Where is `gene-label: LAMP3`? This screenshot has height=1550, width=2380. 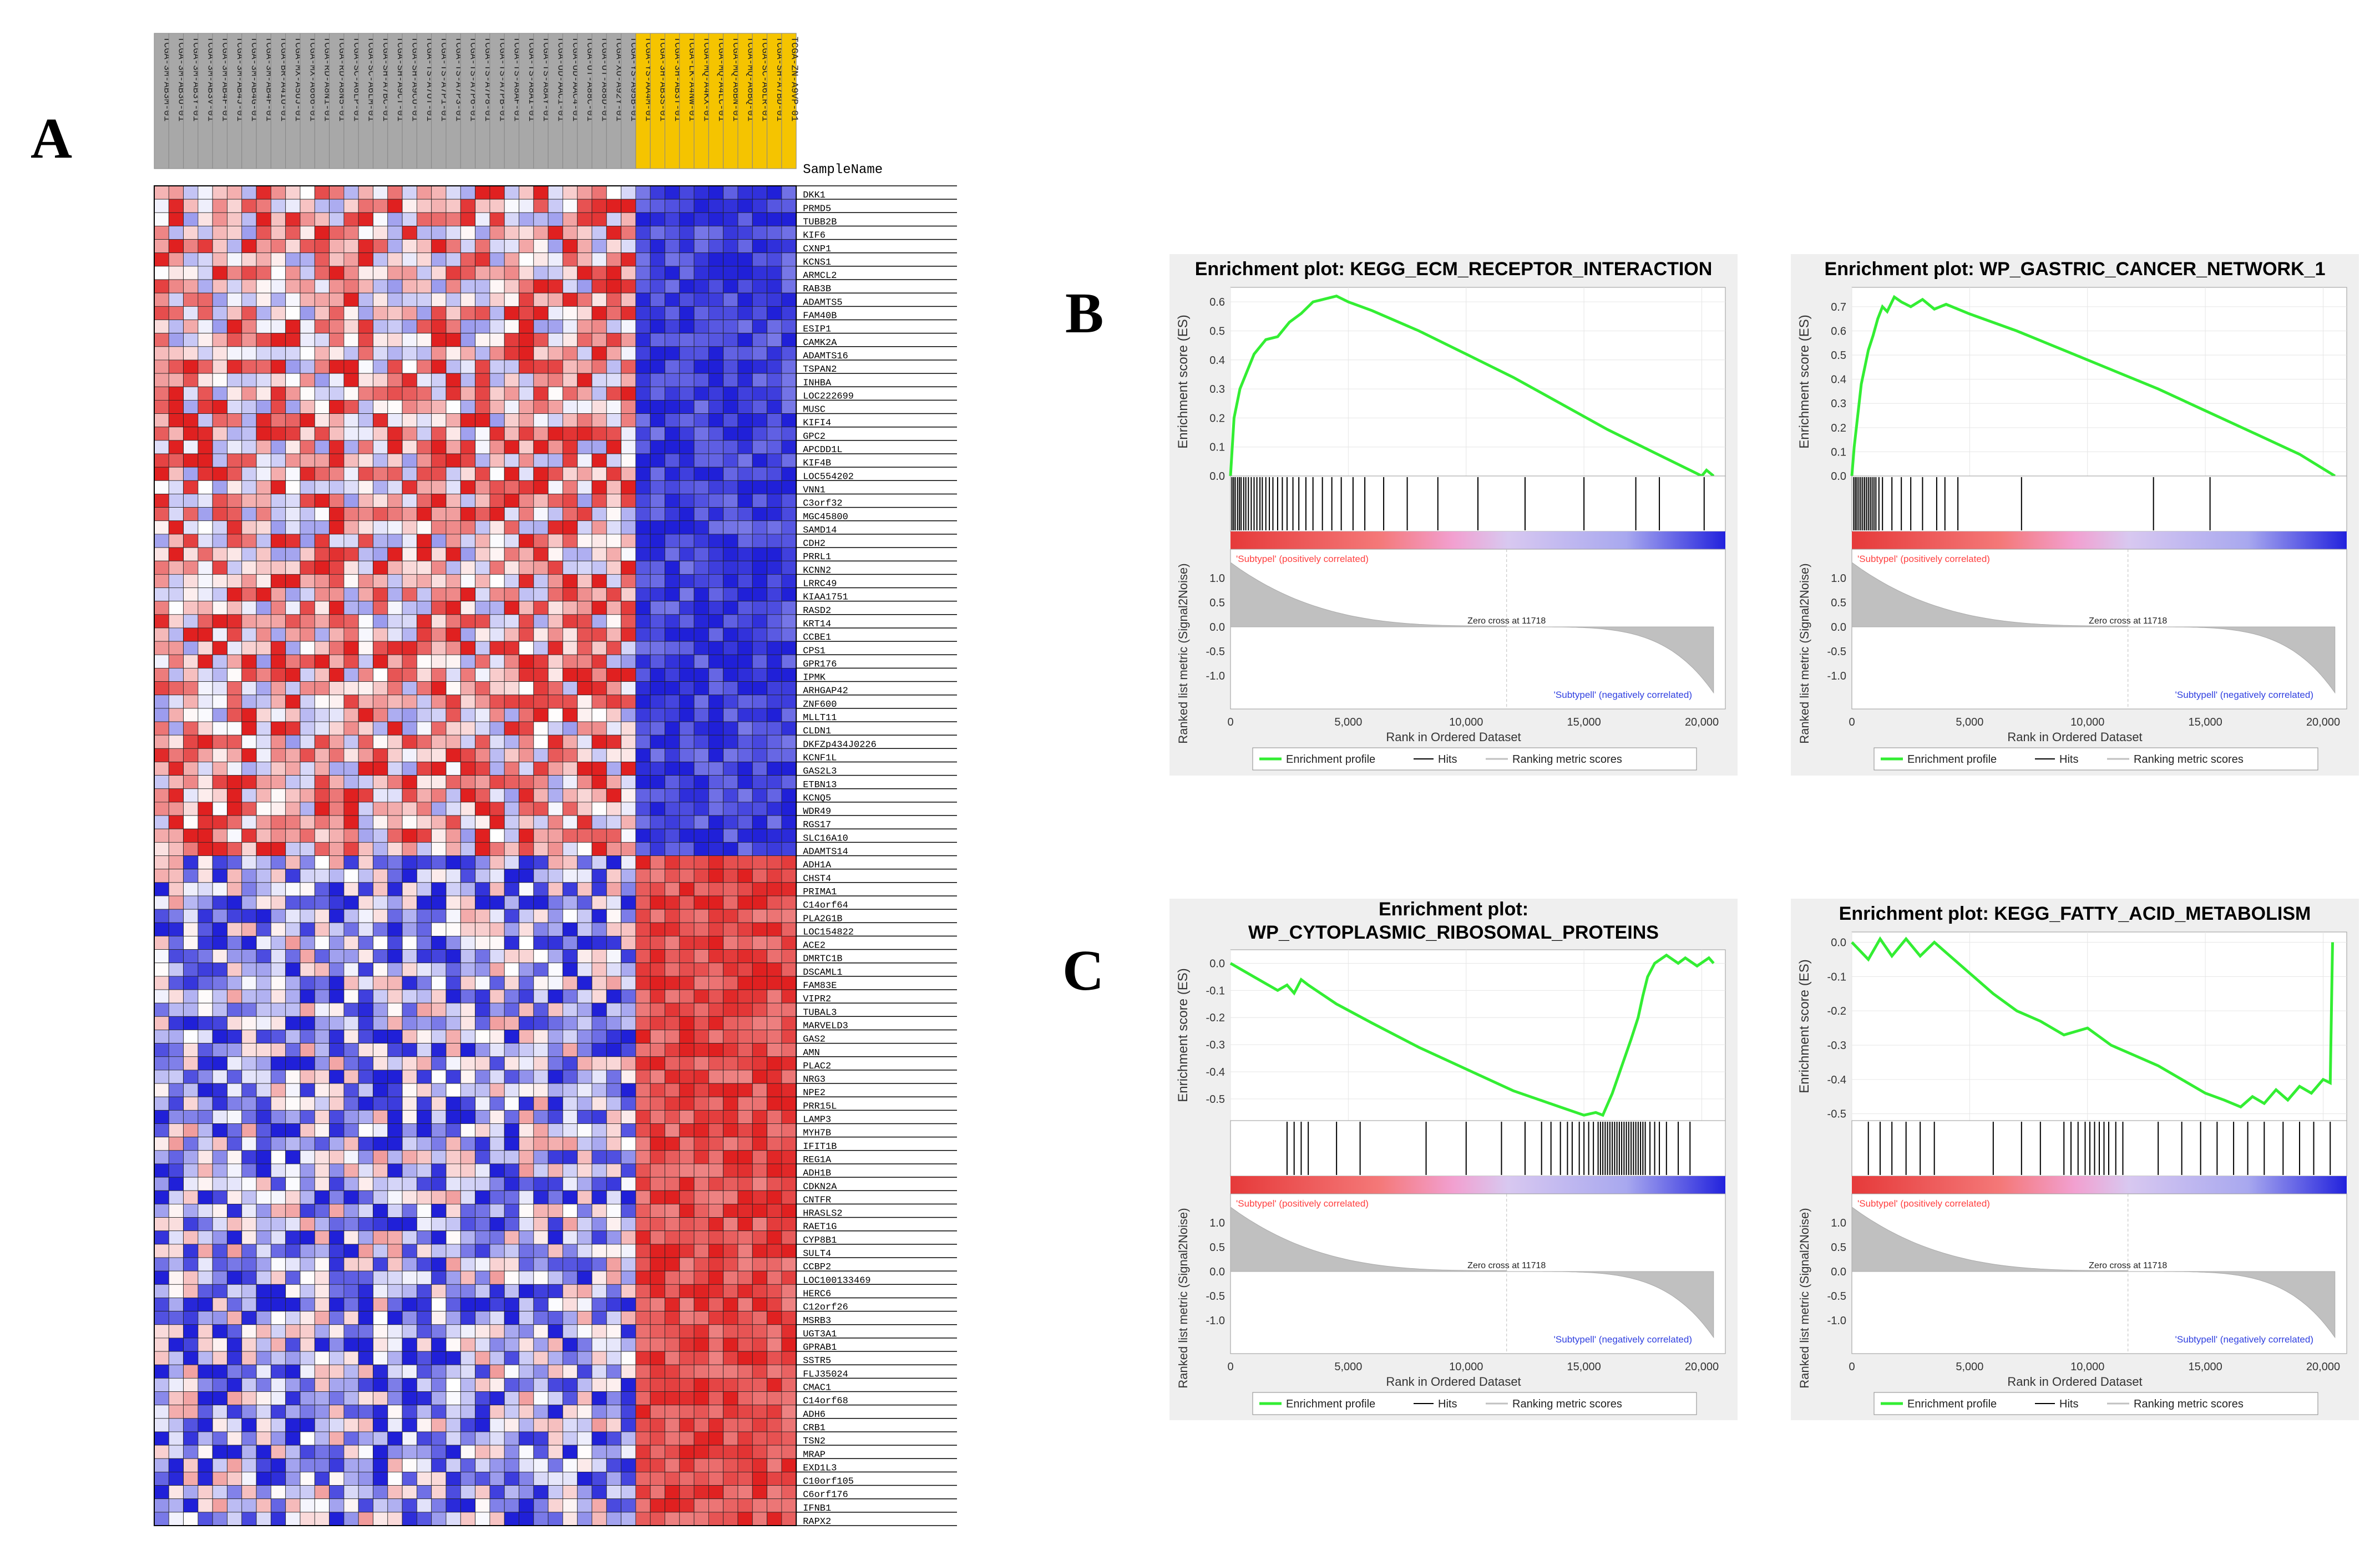 gene-label: LAMP3 is located at coordinates (817, 1120).